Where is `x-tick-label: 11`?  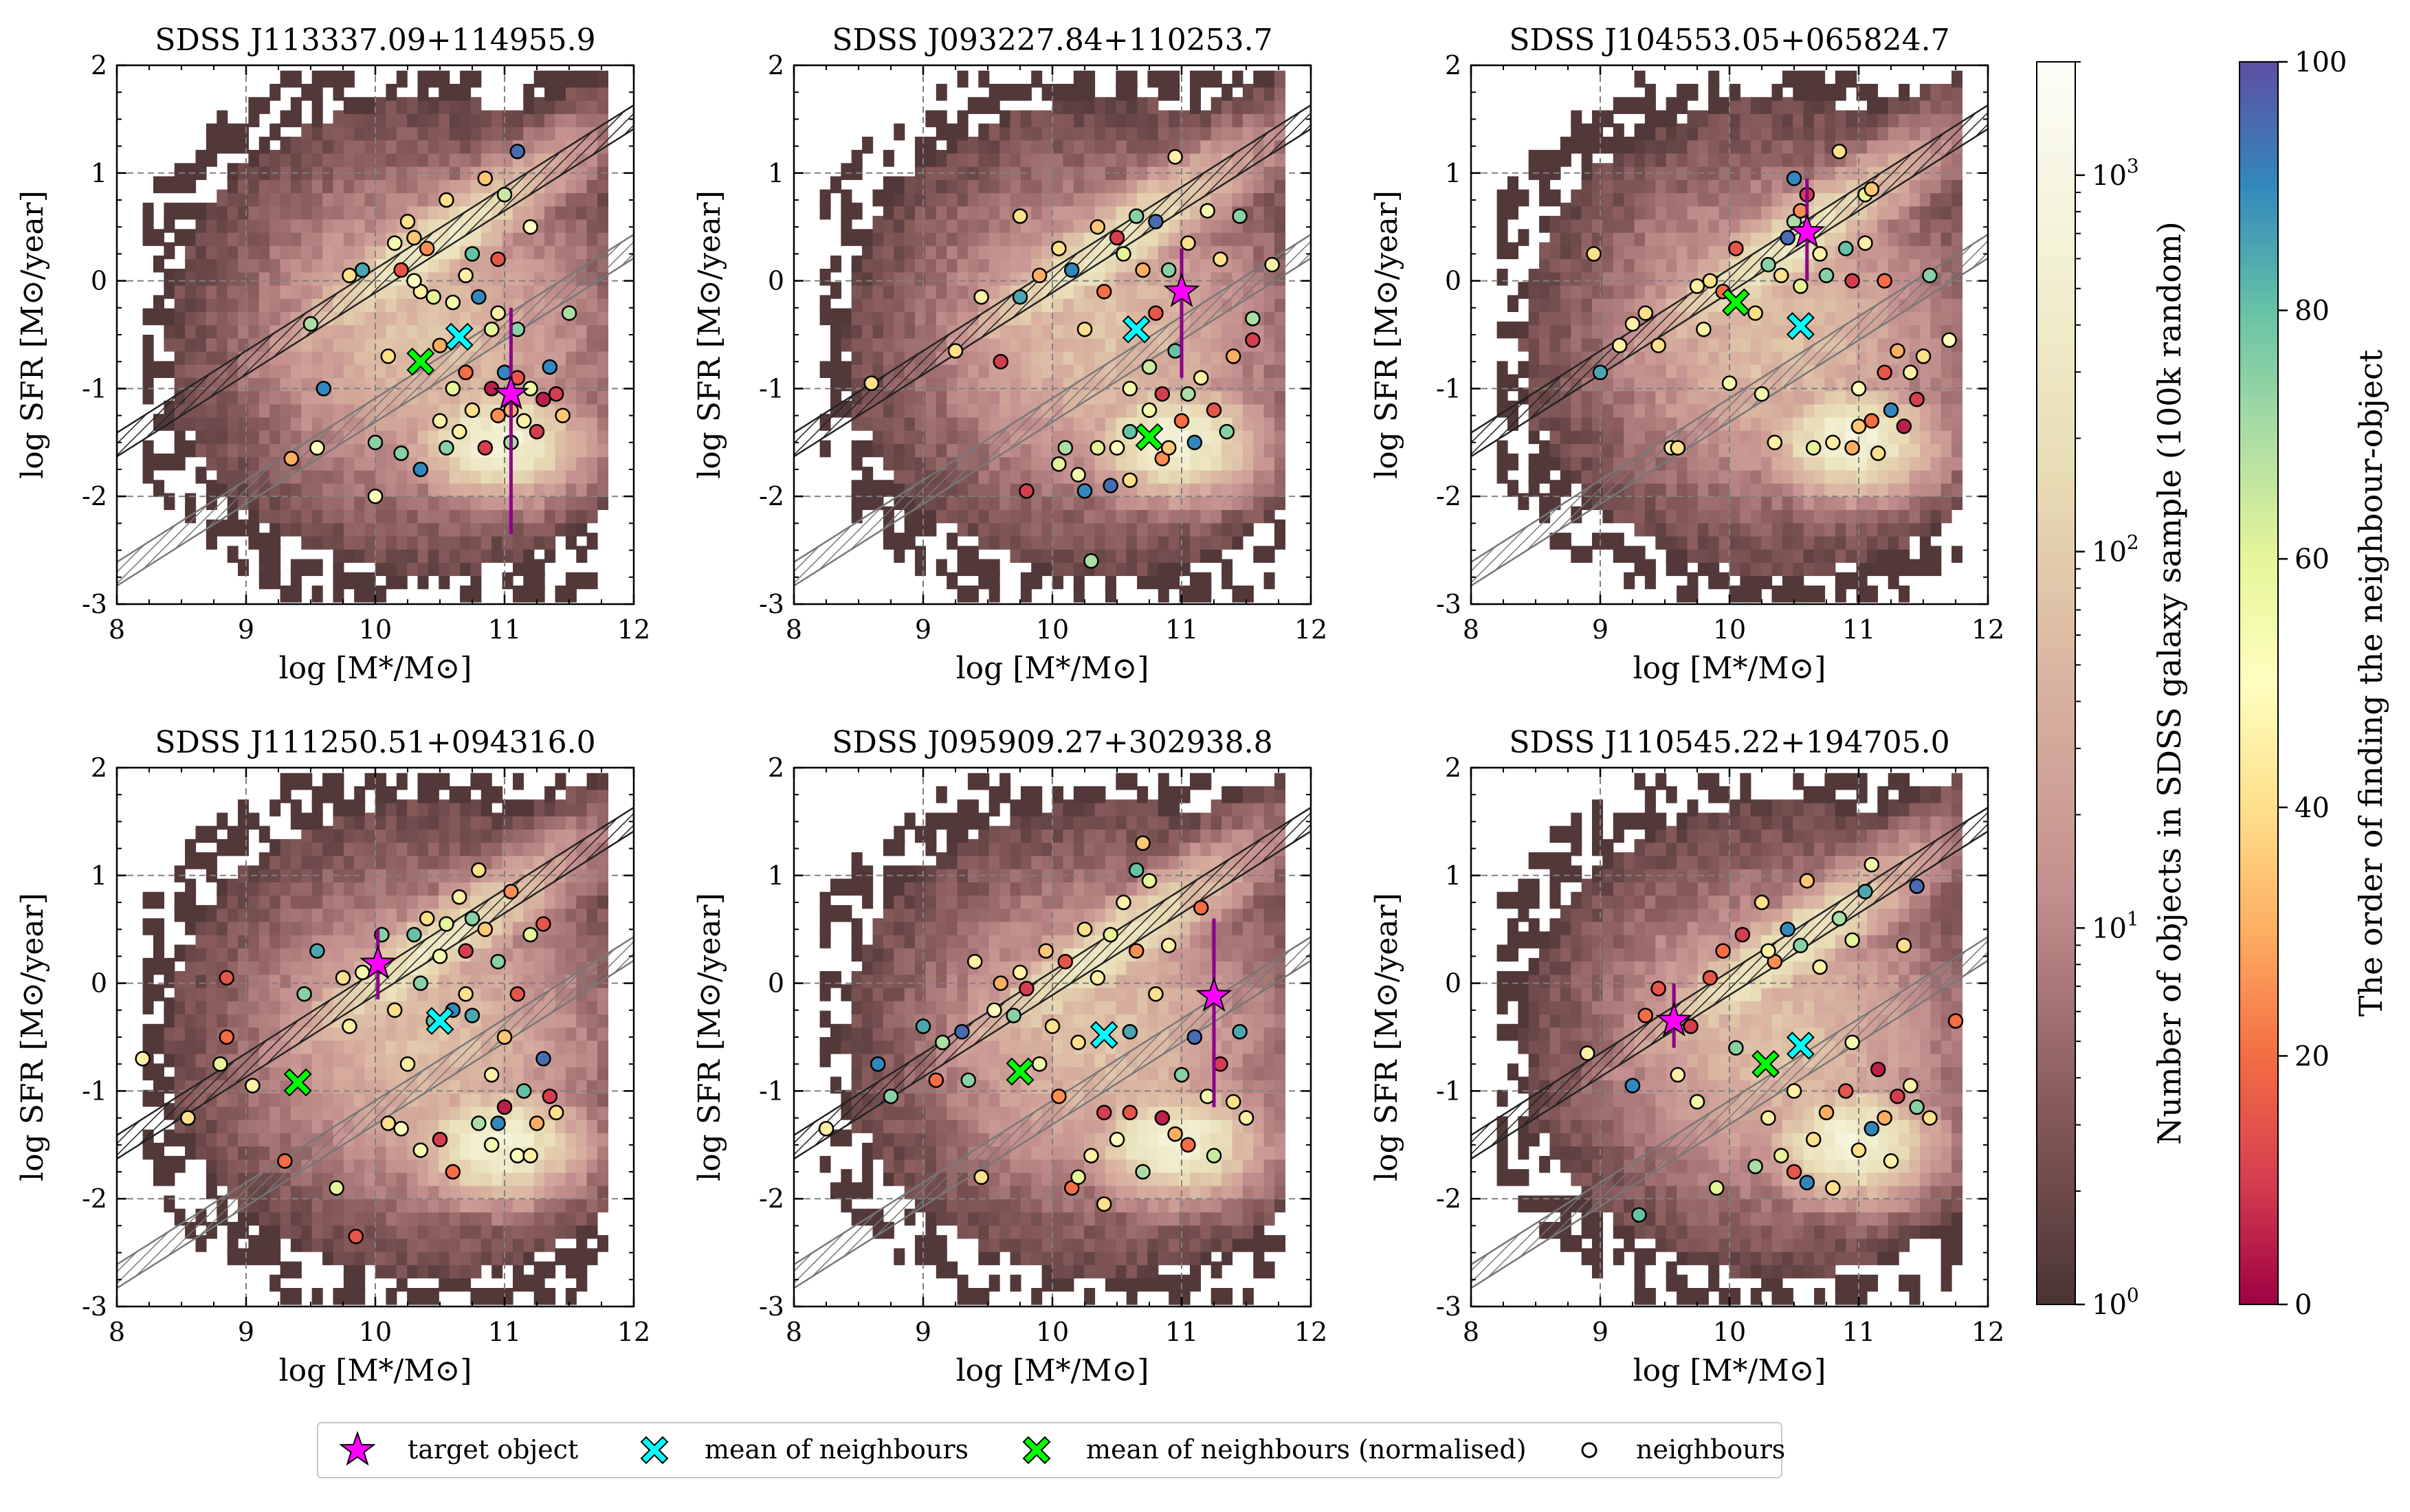
x-tick-label: 11 is located at coordinates (504, 629).